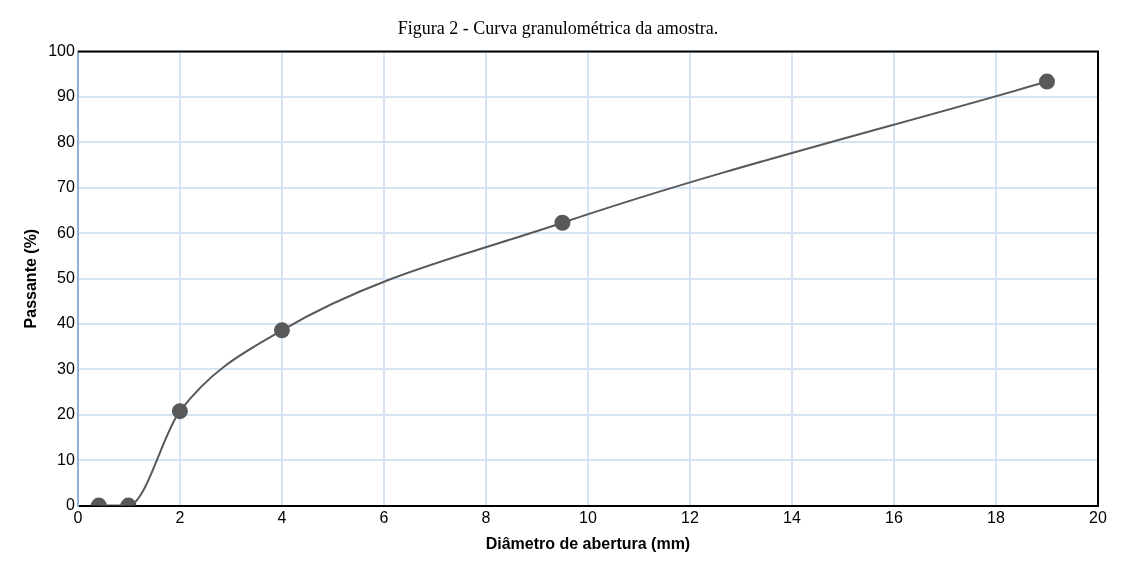  What do you see at coordinates (486, 517) in the screenshot?
I see `x-tick-label: 8` at bounding box center [486, 517].